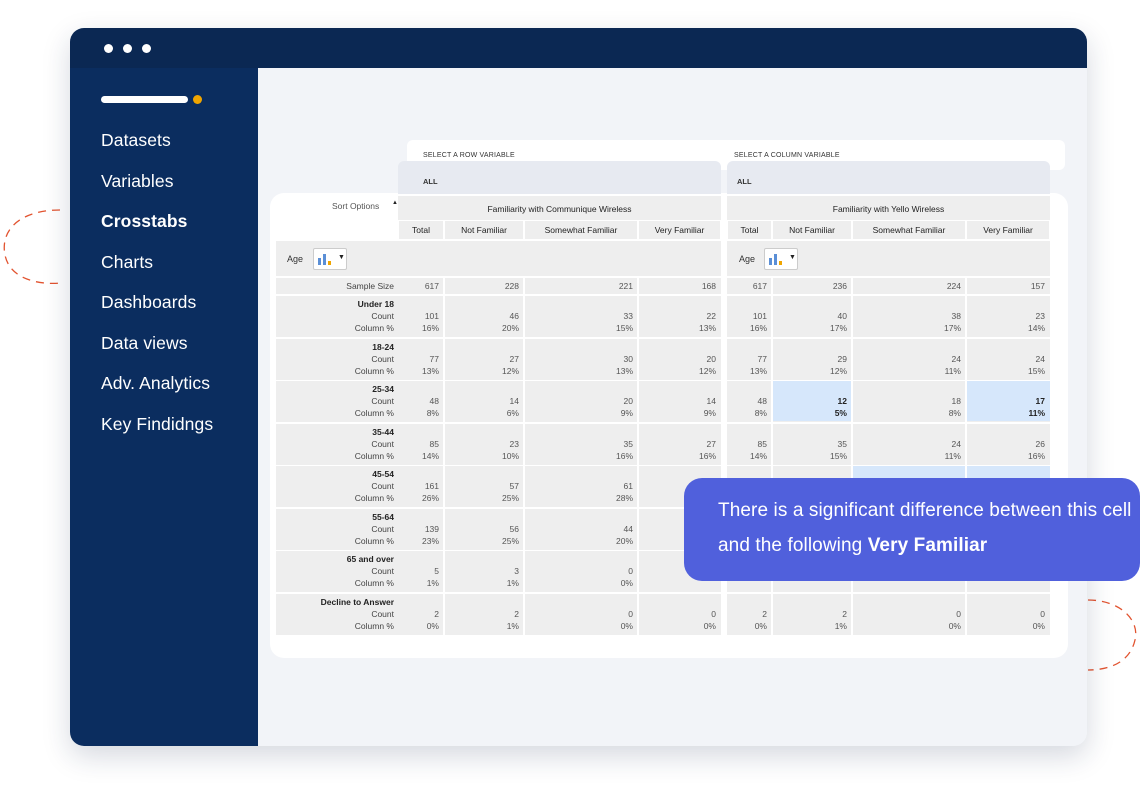  I want to click on row-label: 55-64 Count Column %, so click(335, 529).